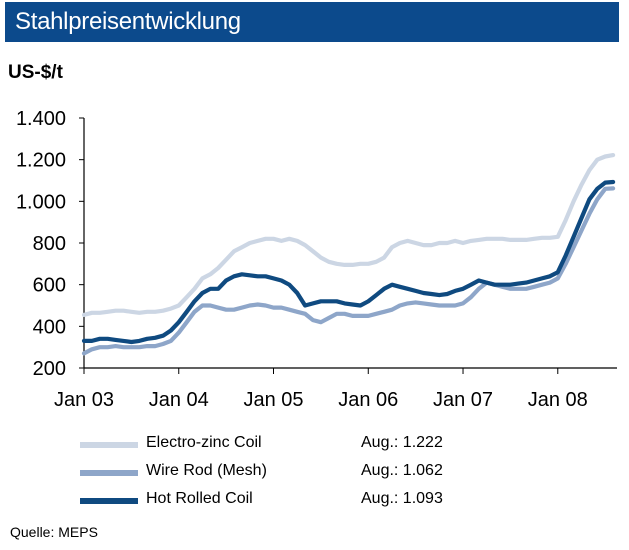 This screenshot has height=550, width=629. Describe the element at coordinates (41, 161) in the screenshot. I see `y-tick-label: 1.200` at that location.